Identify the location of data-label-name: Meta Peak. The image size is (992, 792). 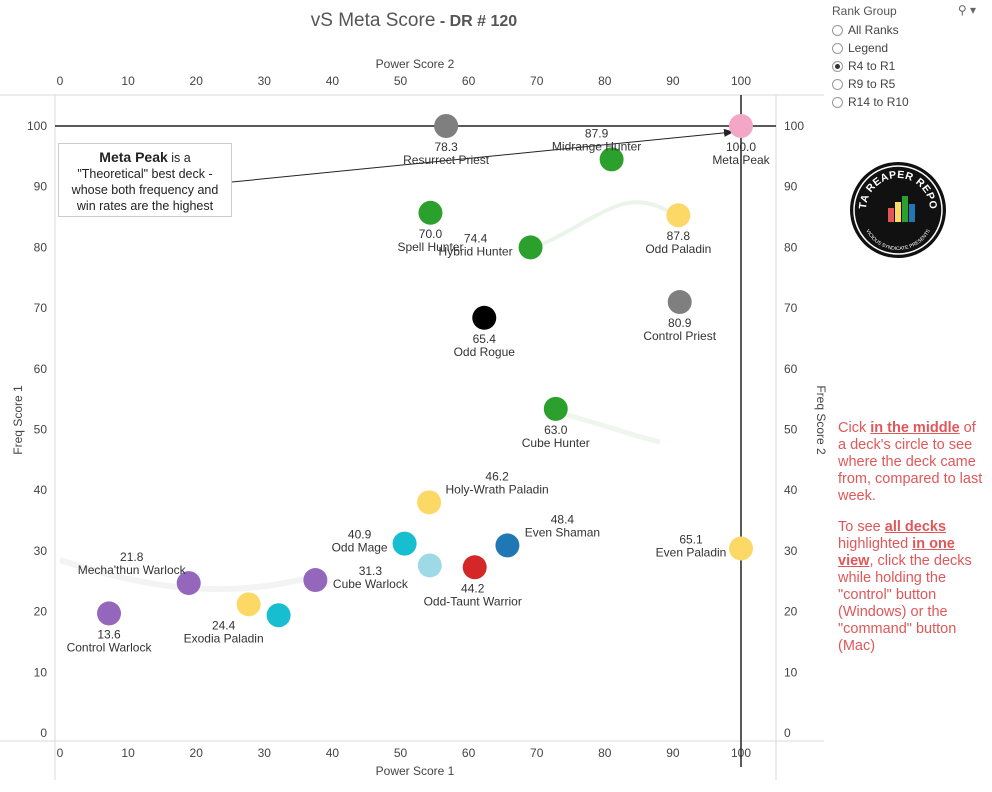
(741, 160).